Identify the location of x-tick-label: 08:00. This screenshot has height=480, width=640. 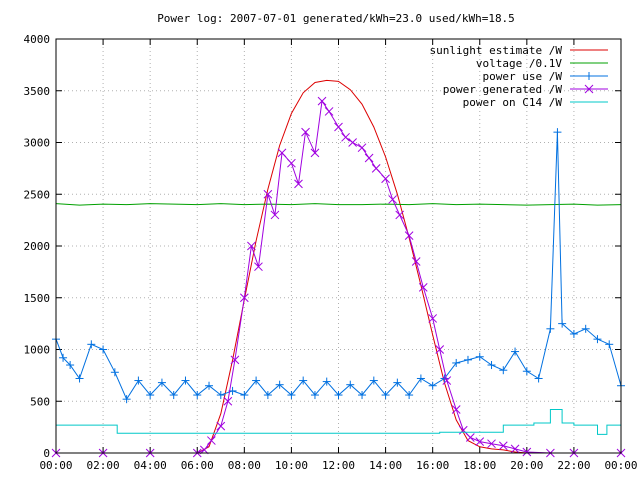
(244, 465).